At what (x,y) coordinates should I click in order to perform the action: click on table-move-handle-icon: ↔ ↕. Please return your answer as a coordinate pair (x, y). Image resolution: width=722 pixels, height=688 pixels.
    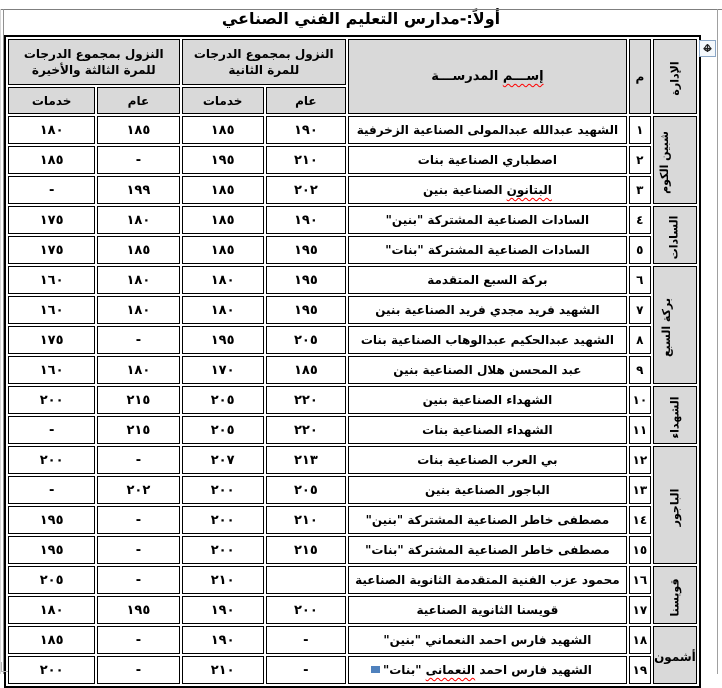
    Looking at the image, I should click on (707, 48).